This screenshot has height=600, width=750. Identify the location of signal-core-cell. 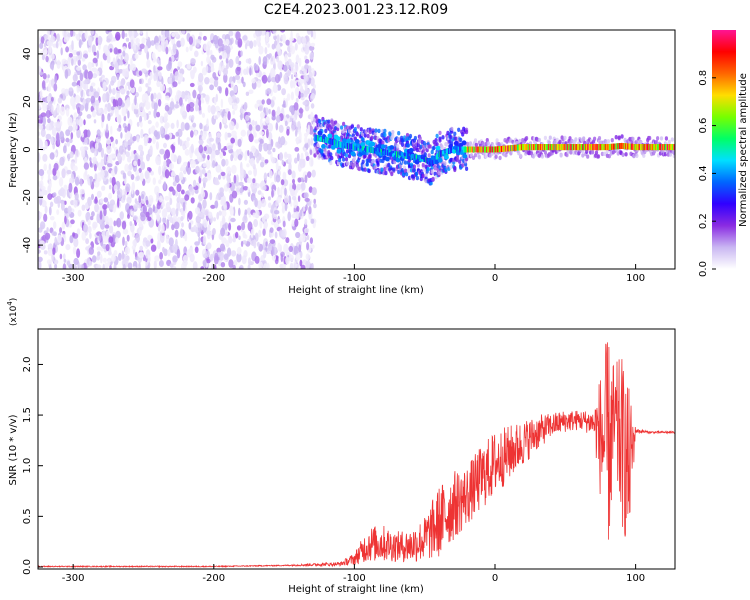
(436, 158).